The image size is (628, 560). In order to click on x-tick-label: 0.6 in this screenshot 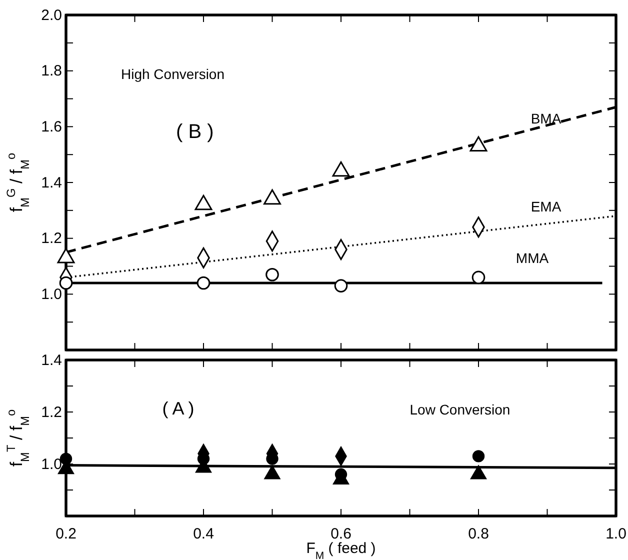, I will do `click(341, 534)`.